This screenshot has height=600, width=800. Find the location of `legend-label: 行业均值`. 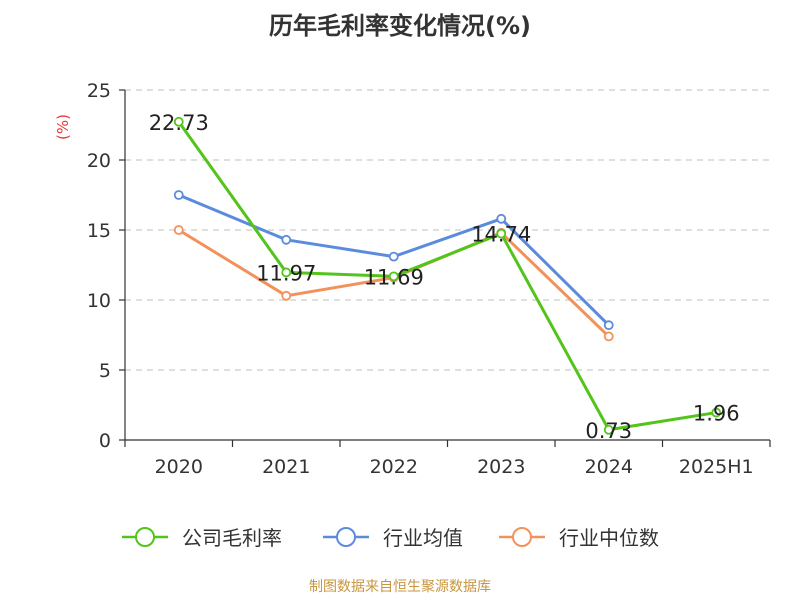

legend-label: 行业均值 is located at coordinates (423, 538).